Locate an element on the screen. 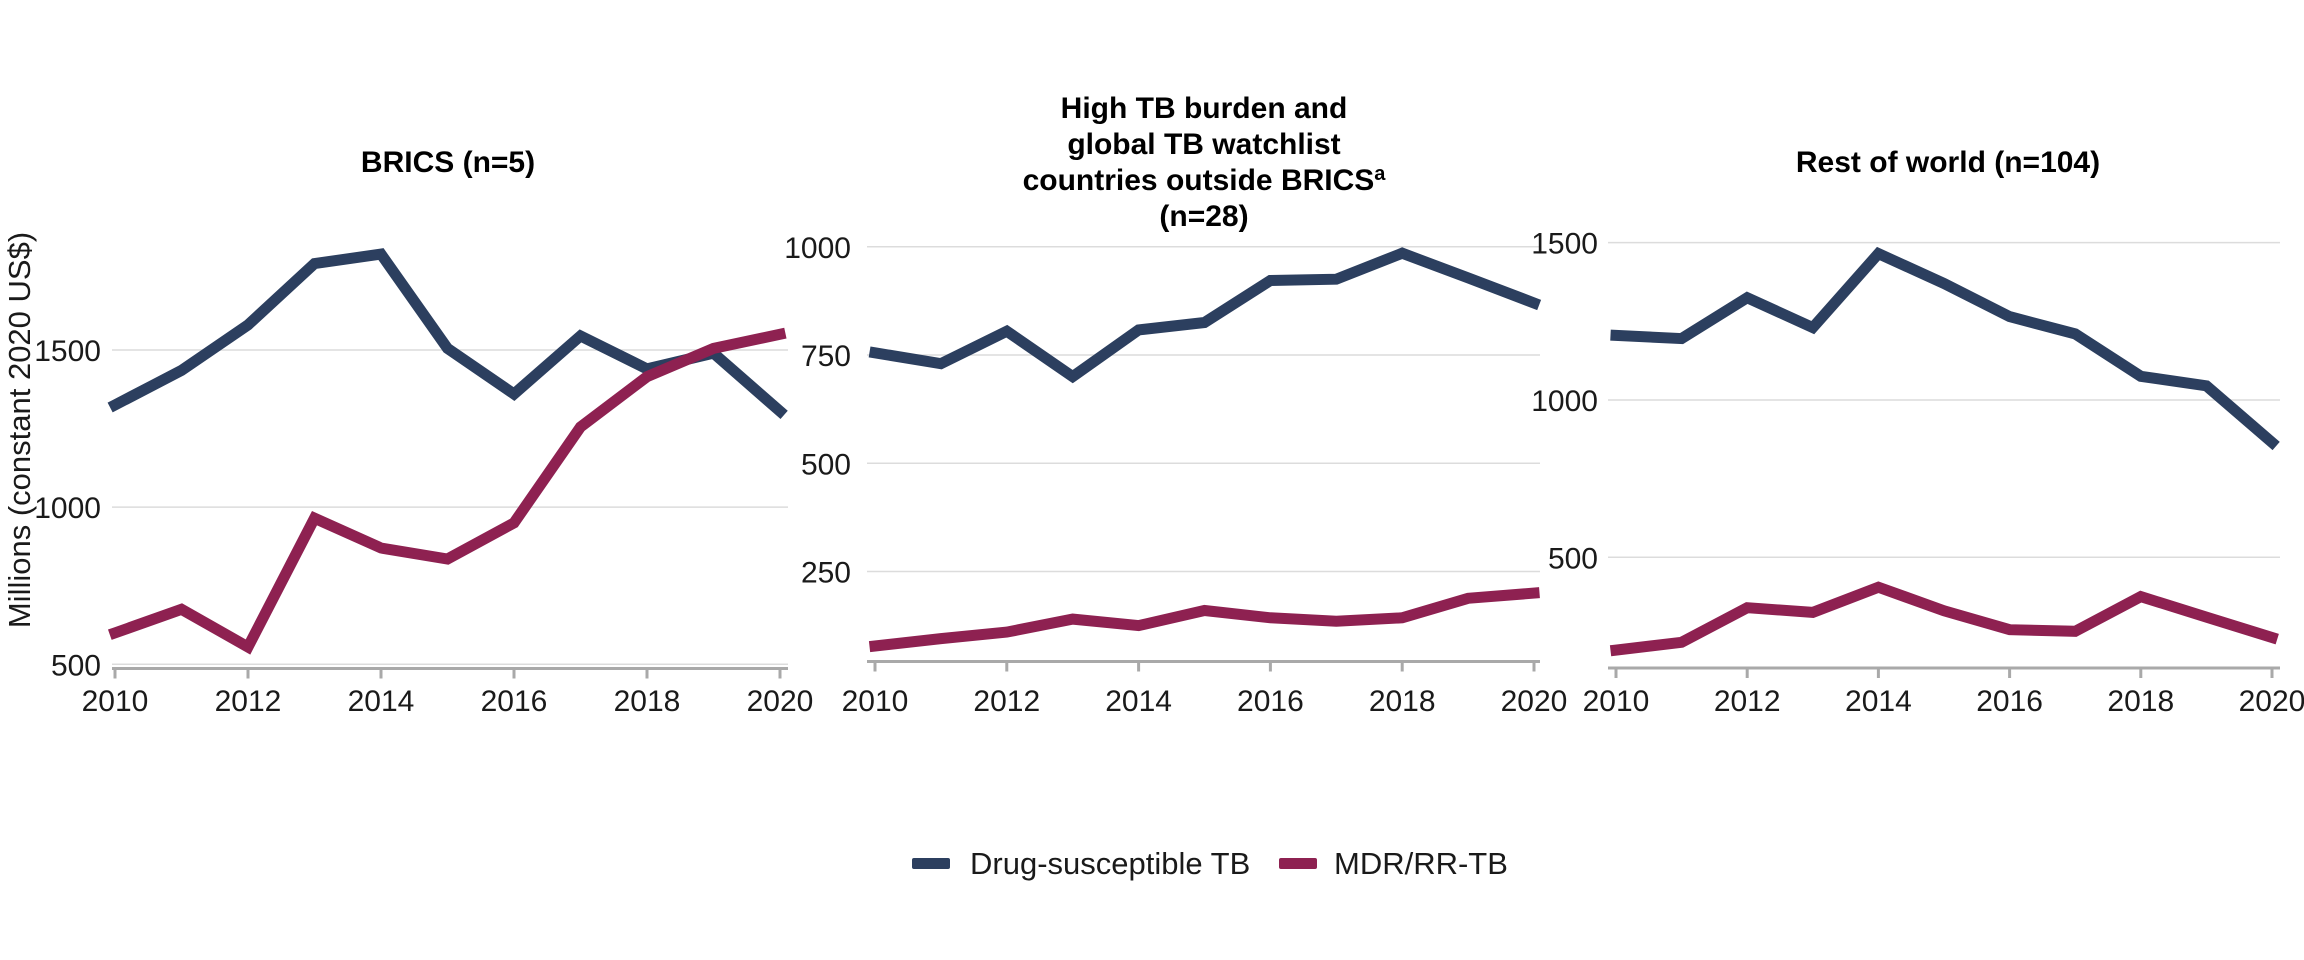 This screenshot has height=960, width=2304. panel-title-text: High TB burden and is located at coordinates (1204, 108).